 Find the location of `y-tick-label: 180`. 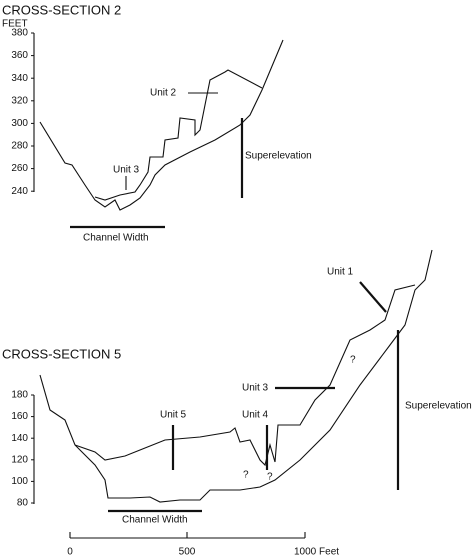

y-tick-label: 180 is located at coordinates (19, 395).